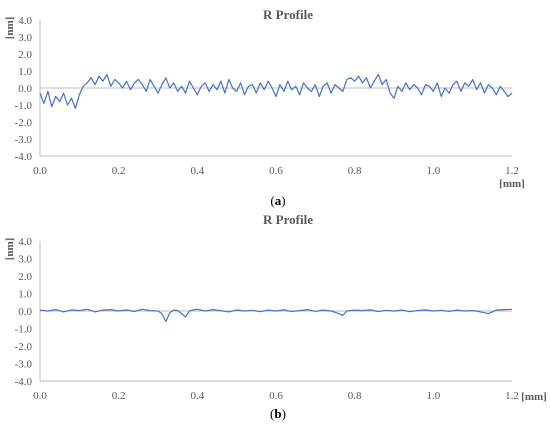  Describe the element at coordinates (278, 413) in the screenshot. I see `panel-label: (b)` at that location.